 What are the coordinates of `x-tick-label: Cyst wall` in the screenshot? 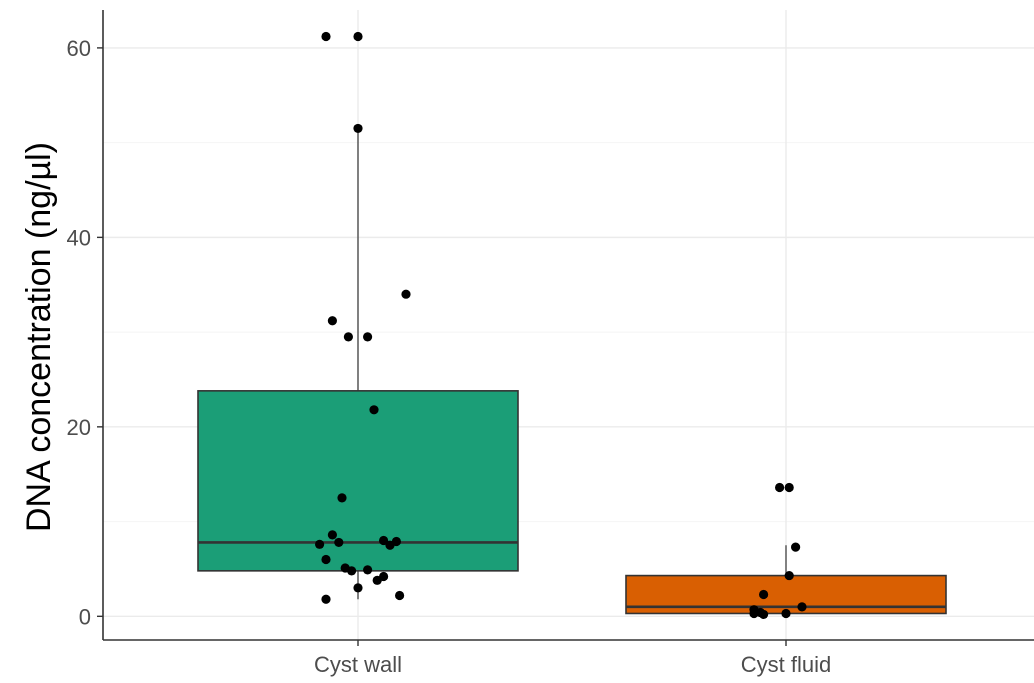 It's located at (358, 664).